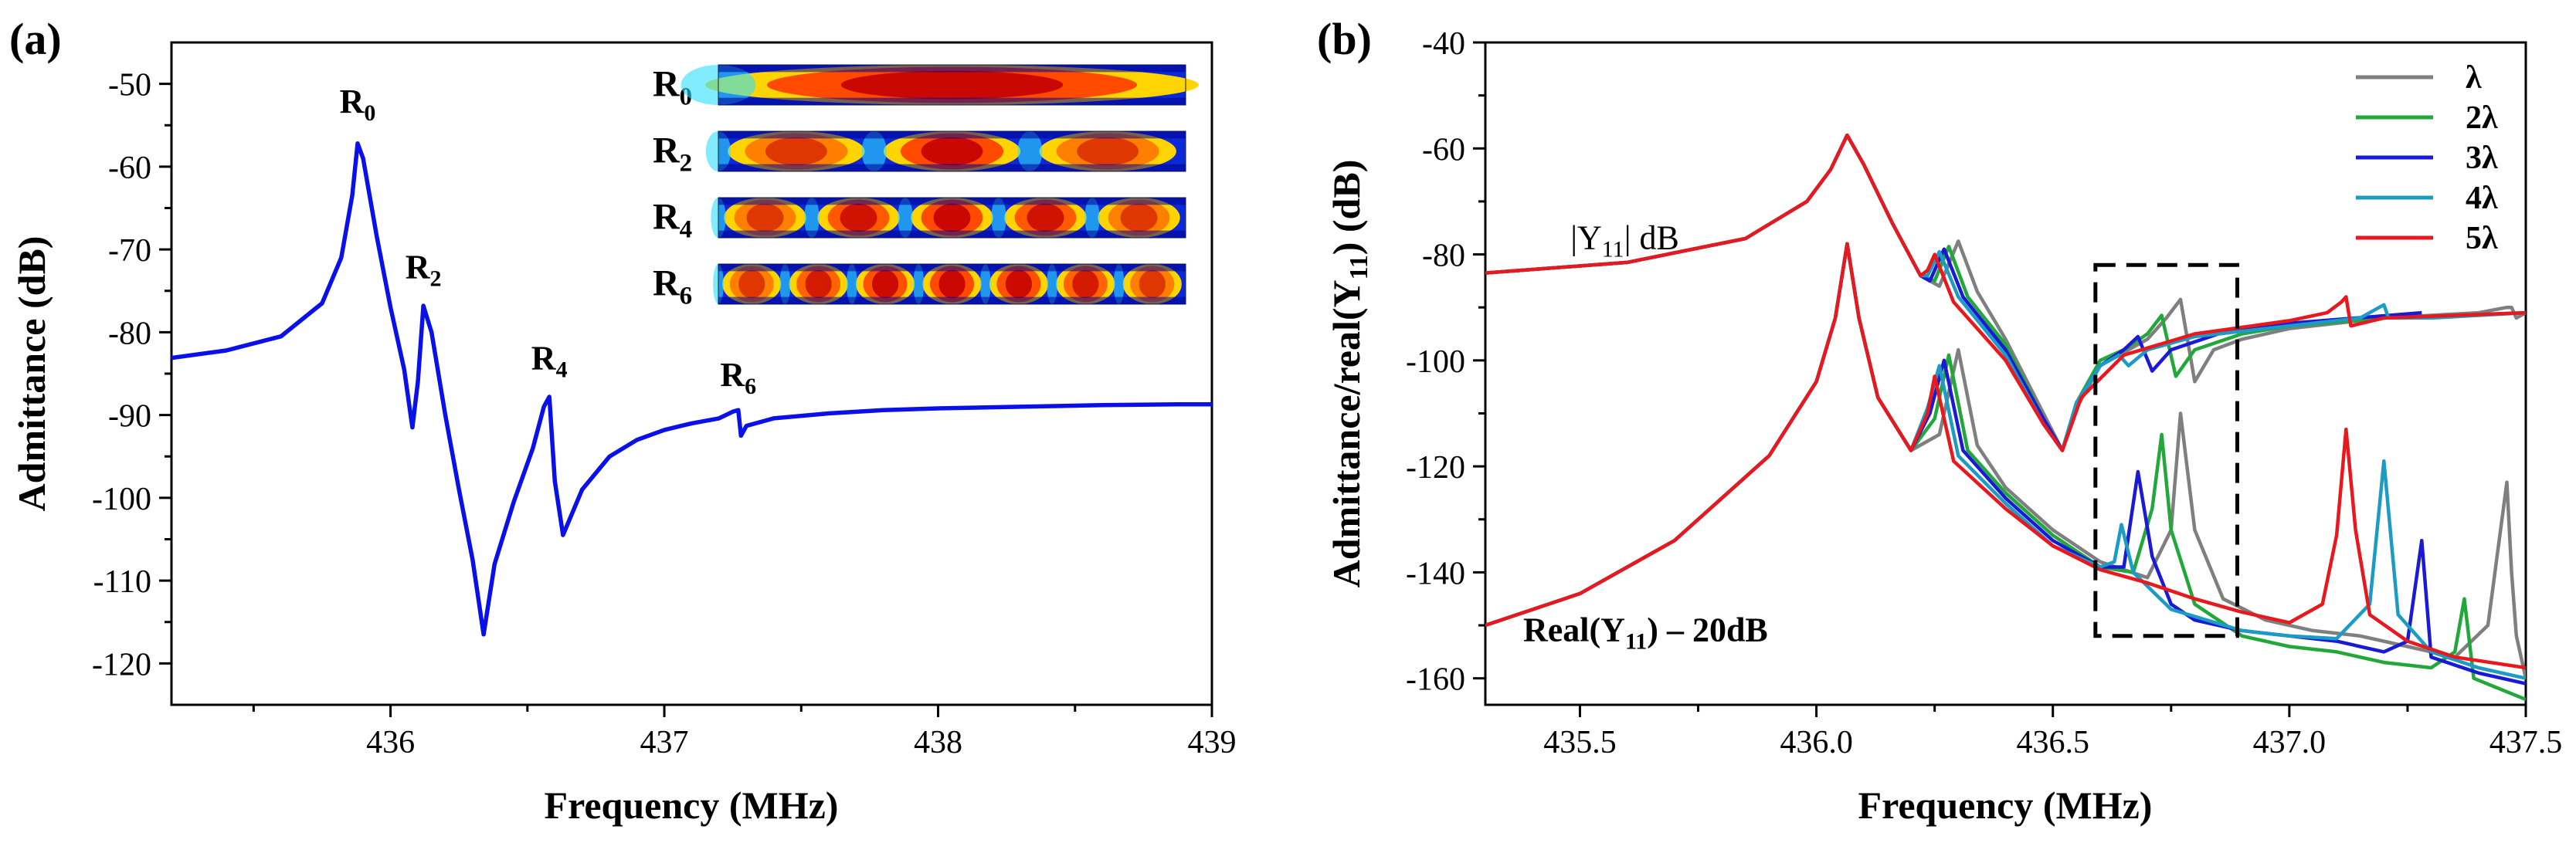 The height and width of the screenshot is (843, 2576). I want to click on panel-b-y-label: Admittance/real(Y11) (dB), so click(1349, 374).